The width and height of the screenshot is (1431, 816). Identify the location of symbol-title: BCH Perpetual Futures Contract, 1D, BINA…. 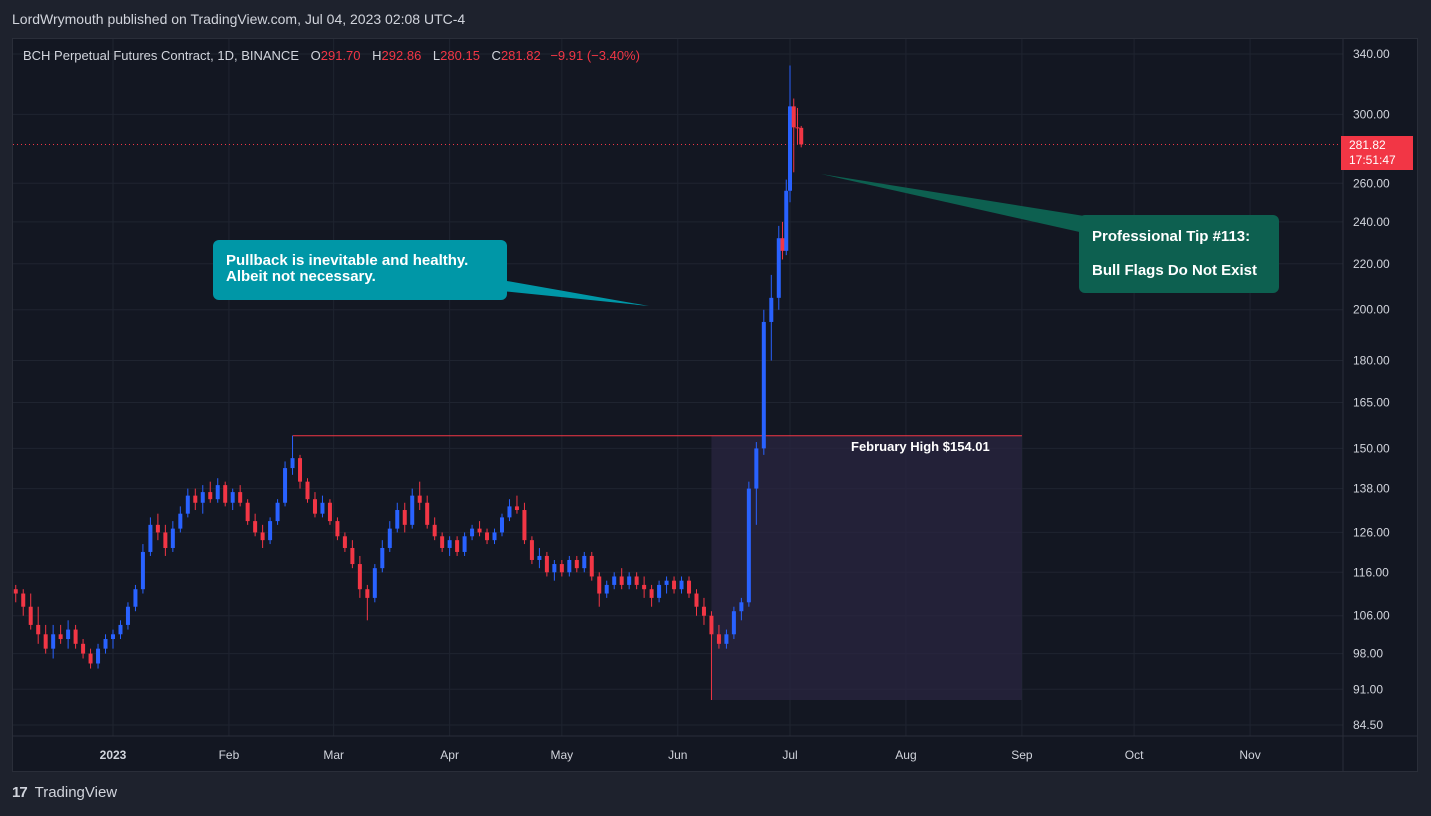
(161, 55).